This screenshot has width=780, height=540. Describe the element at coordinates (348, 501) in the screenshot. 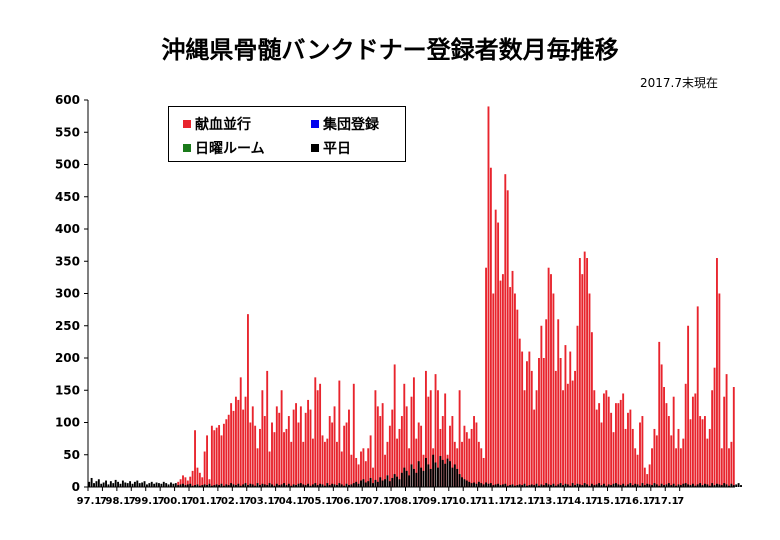

I see `x-tick-label: 06.1` at that location.